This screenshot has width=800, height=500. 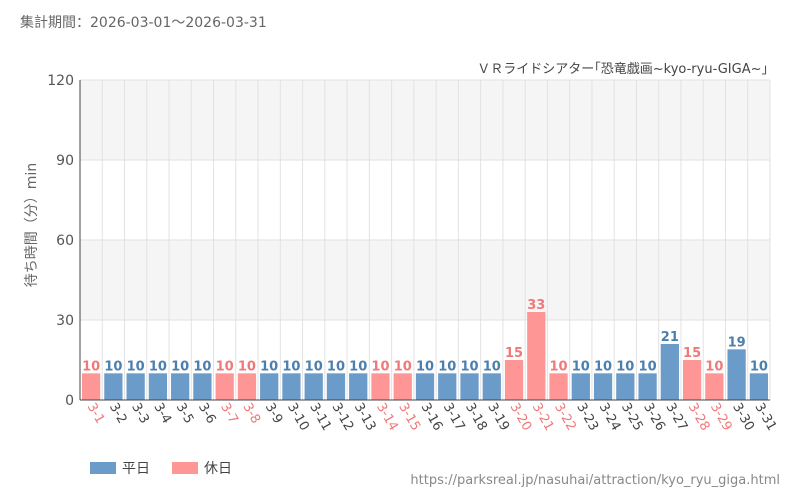 I want to click on x-tick-label: 3-21, so click(x=543, y=417).